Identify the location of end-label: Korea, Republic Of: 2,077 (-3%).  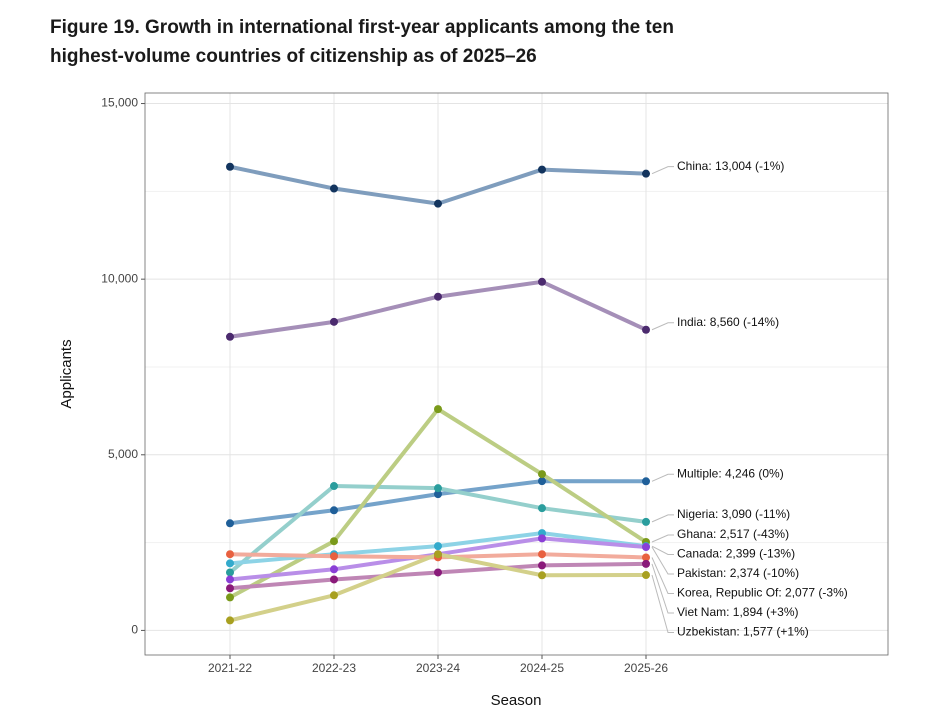
(762, 593).